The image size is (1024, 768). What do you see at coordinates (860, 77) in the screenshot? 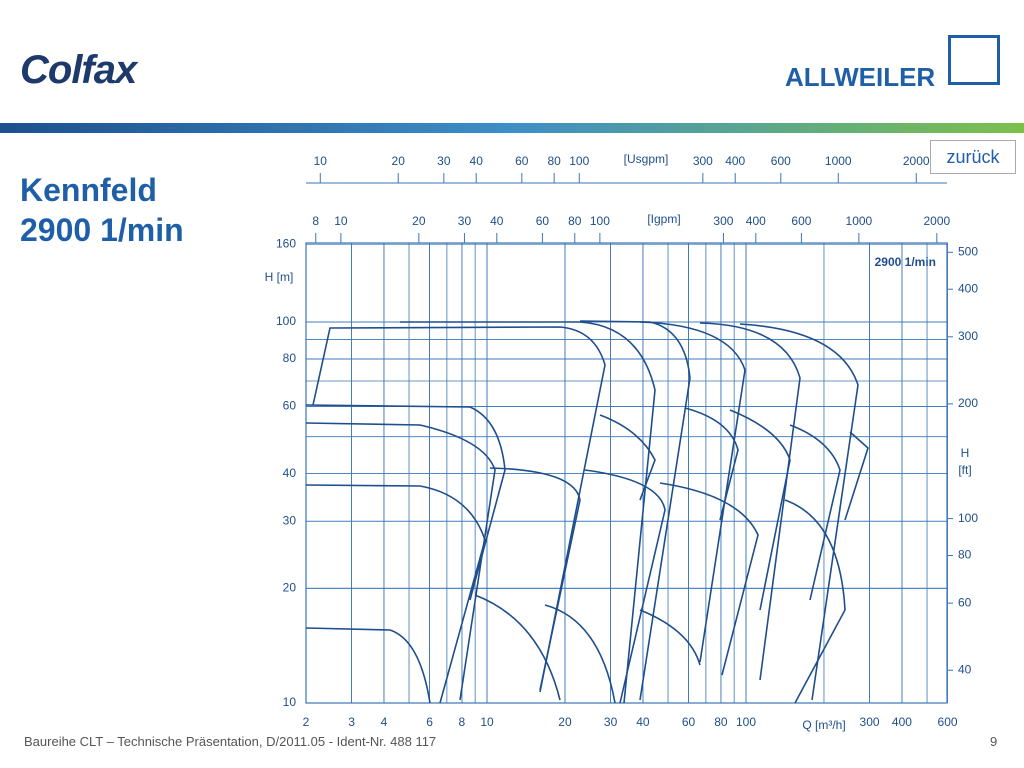
I see `logo-right: ALLWEILER` at bounding box center [860, 77].